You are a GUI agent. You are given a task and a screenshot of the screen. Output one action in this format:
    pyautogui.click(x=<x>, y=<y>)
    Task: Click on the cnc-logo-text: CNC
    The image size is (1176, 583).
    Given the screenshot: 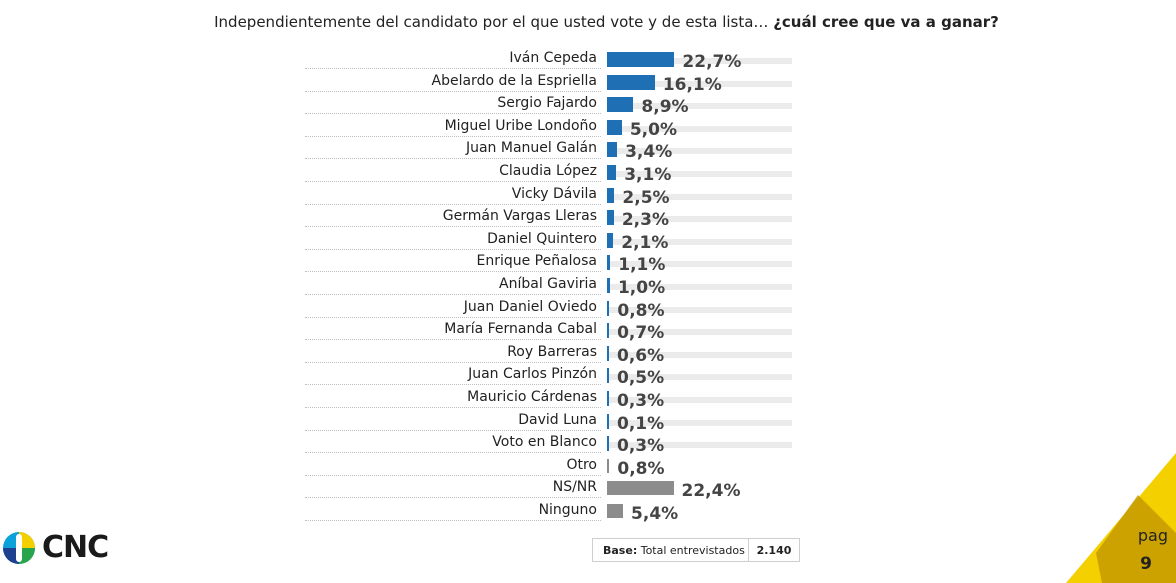 What is the action you would take?
    pyautogui.click(x=75, y=547)
    